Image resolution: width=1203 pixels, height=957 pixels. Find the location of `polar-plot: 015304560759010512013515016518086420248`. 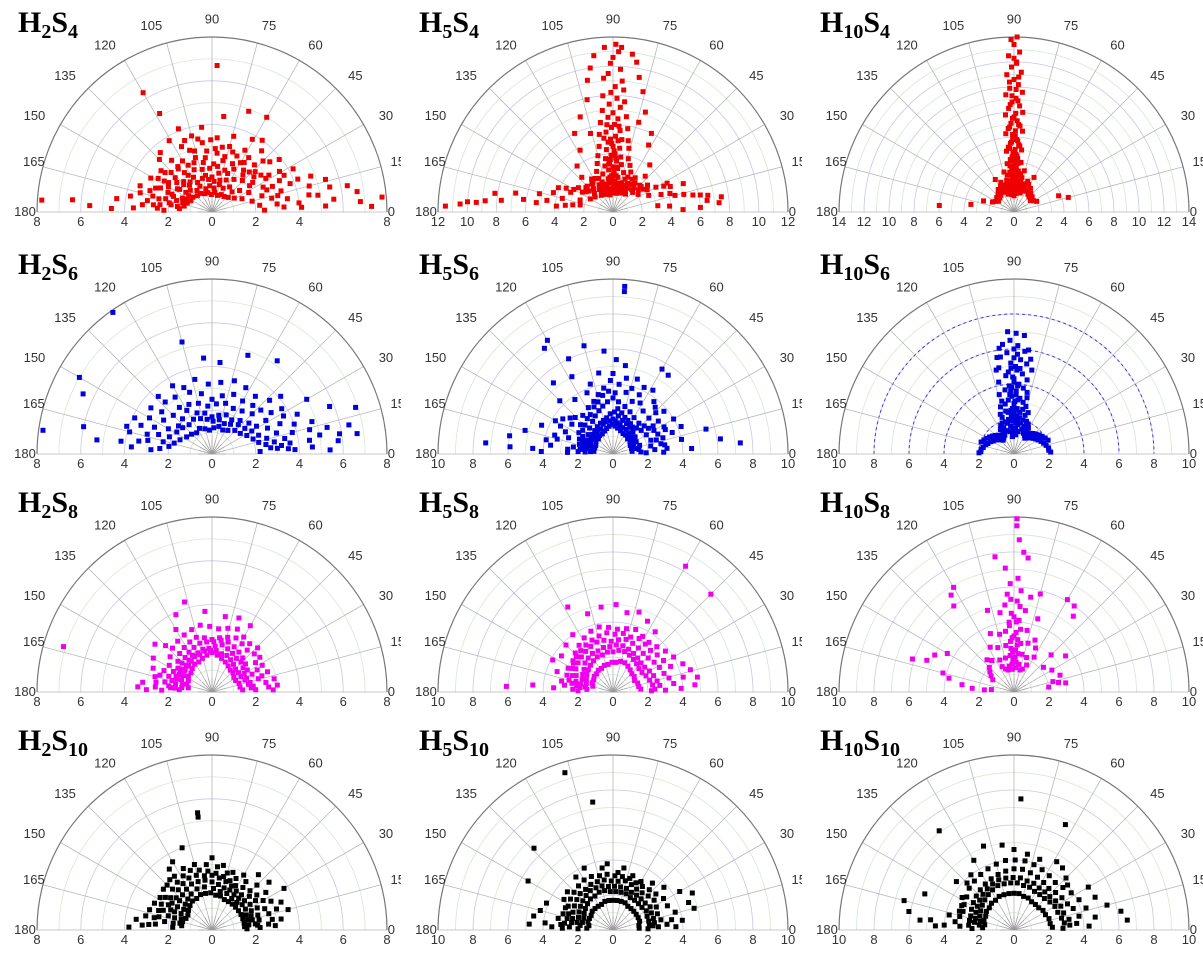

polar-plot: 015304560759010512013515016518086420248 is located at coordinates (207, 121).